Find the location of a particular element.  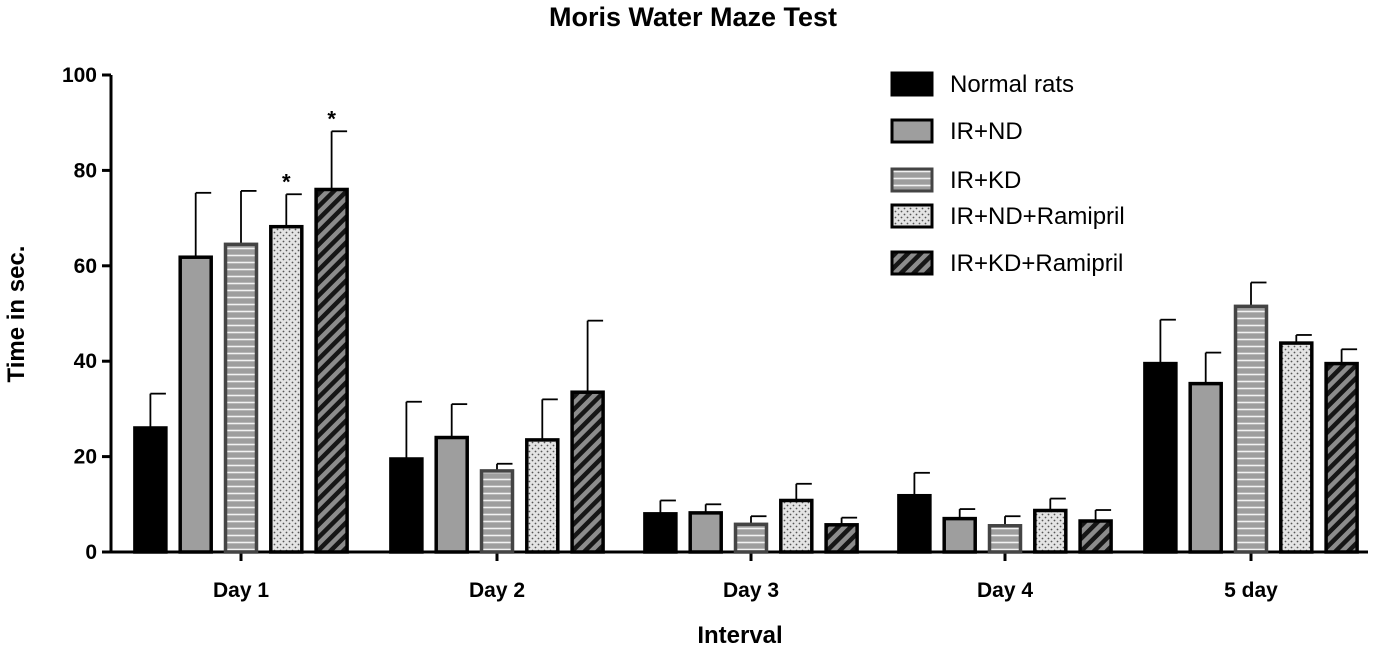

x-tick-label: Day 1 is located at coordinates (241, 590).